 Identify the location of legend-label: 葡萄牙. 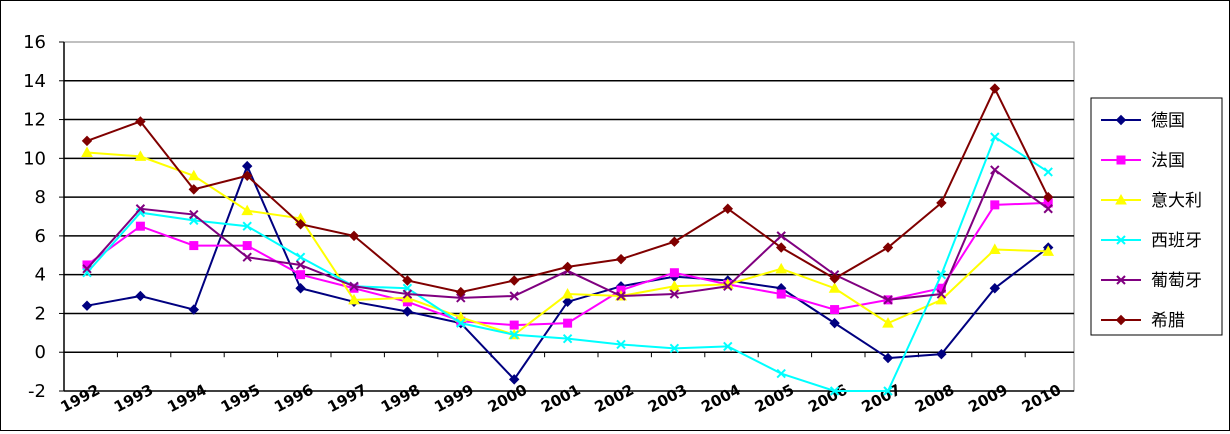
(1176, 281).